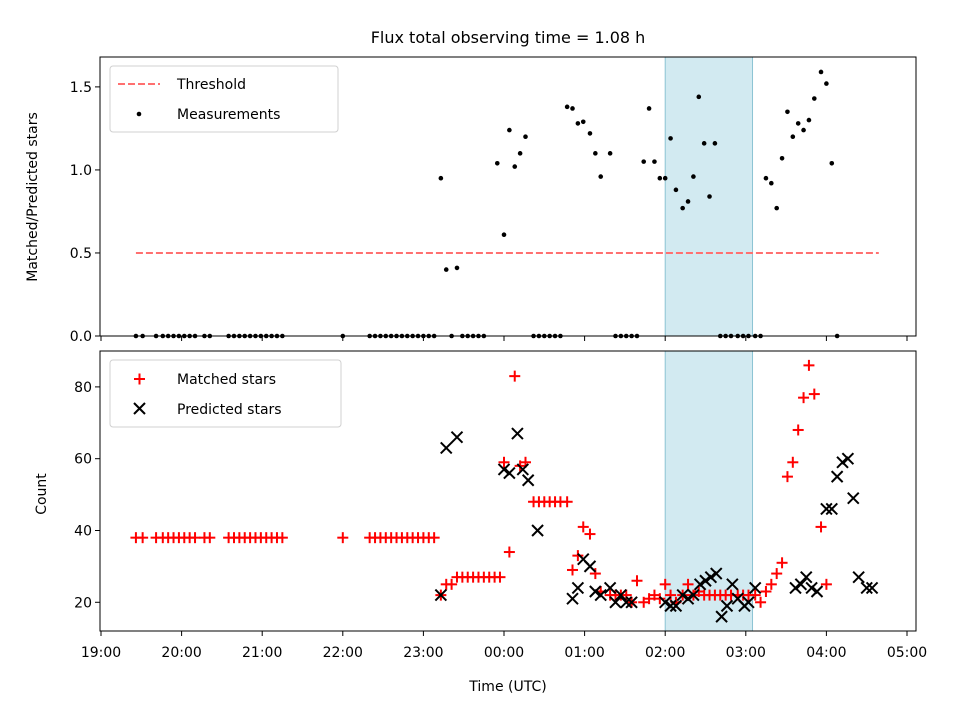 The height and width of the screenshot is (720, 960). What do you see at coordinates (826, 653) in the screenshot?
I see `x-tick-label: 04:00` at bounding box center [826, 653].